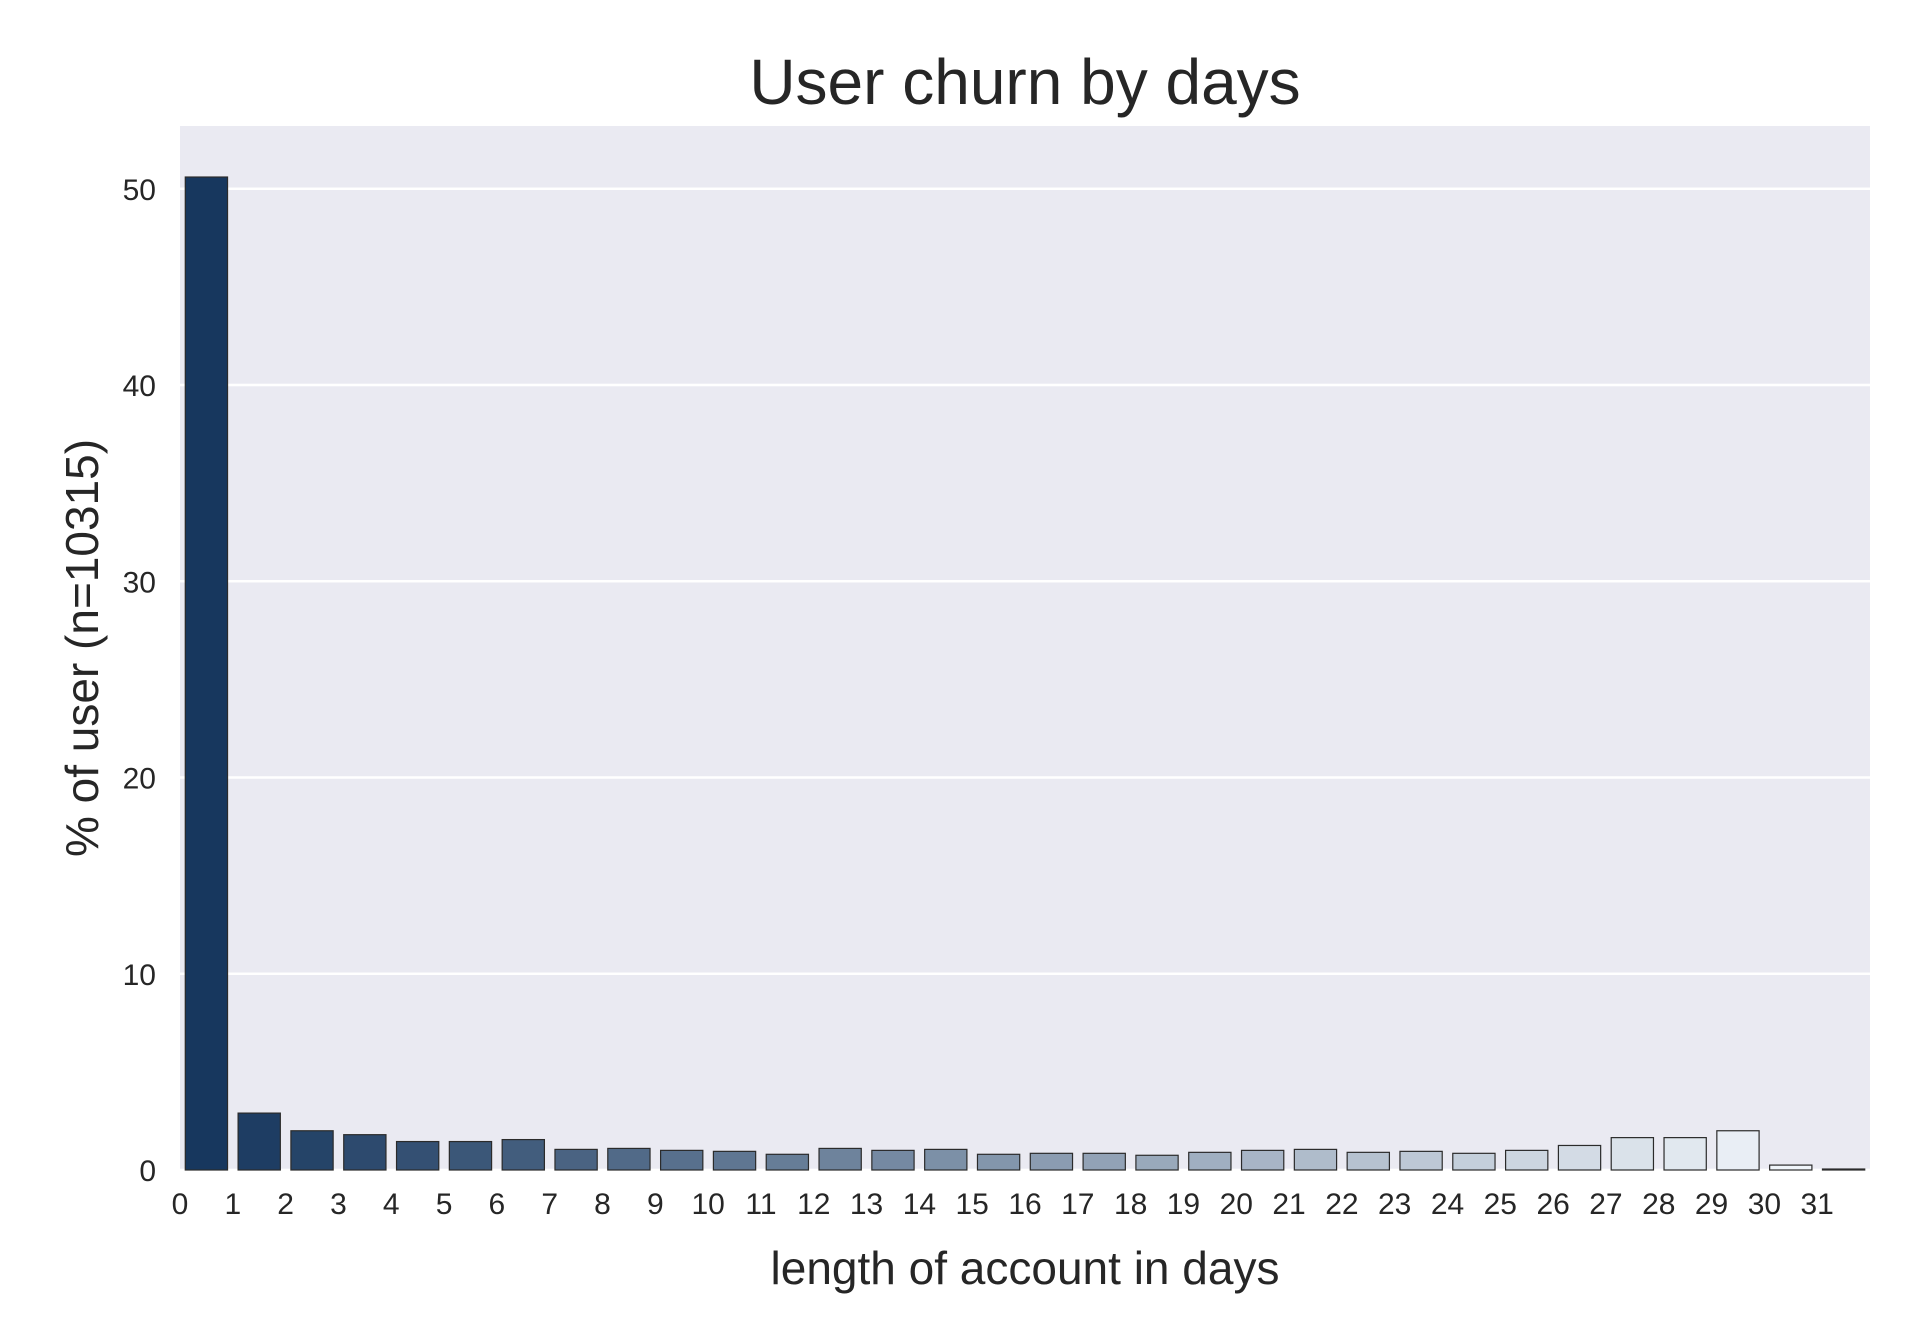 The width and height of the screenshot is (1920, 1320). What do you see at coordinates (972, 1204) in the screenshot?
I see `x-tick-label: 15` at bounding box center [972, 1204].